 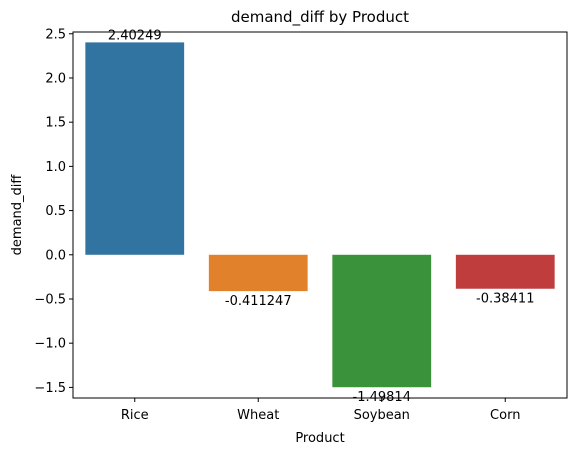 What do you see at coordinates (55, 211) in the screenshot?
I see `y-tick-label: 0.5` at bounding box center [55, 211].